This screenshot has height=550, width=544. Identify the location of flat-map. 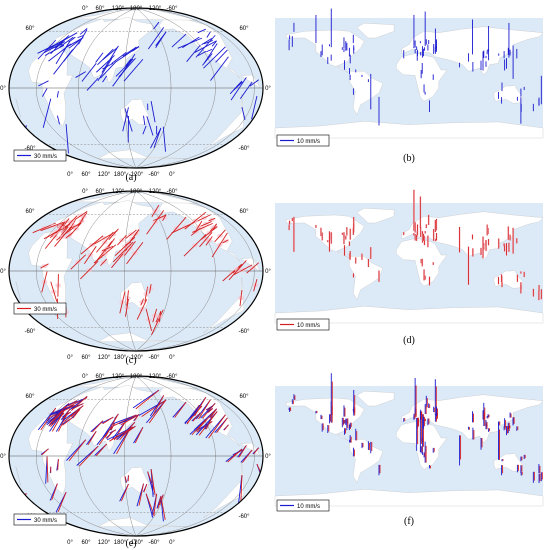
(409, 256).